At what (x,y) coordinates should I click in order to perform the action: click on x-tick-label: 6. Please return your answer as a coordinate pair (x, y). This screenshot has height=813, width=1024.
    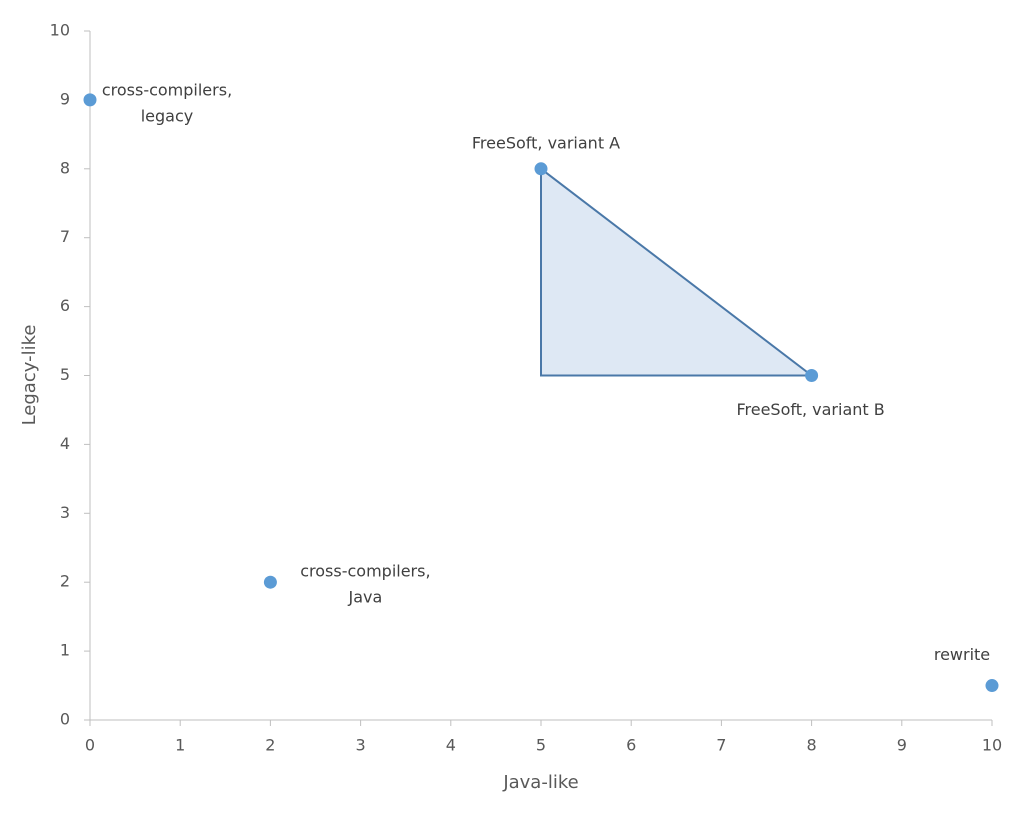
    Looking at the image, I should click on (631, 745).